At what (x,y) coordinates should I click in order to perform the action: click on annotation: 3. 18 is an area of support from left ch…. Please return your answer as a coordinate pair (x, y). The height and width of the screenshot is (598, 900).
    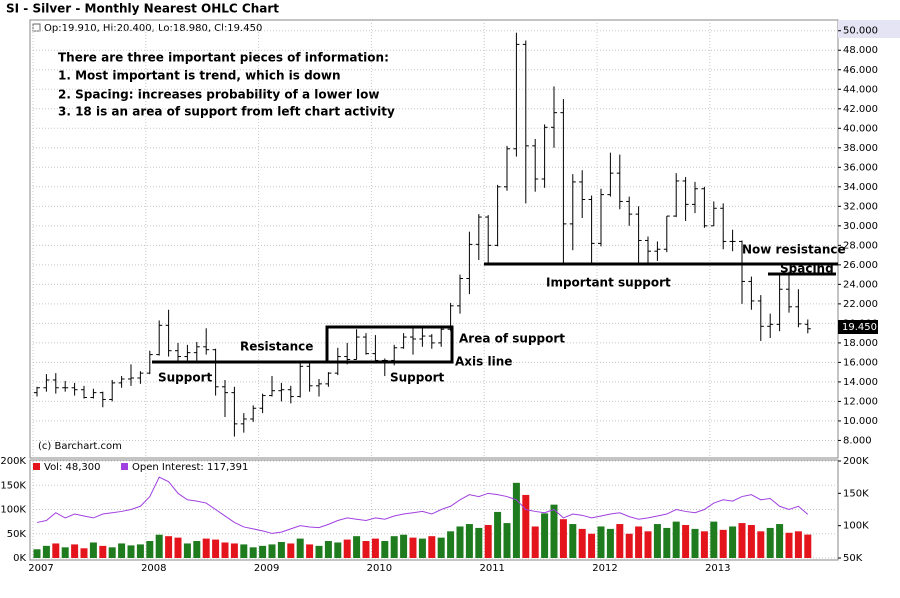
    Looking at the image, I should click on (226, 112).